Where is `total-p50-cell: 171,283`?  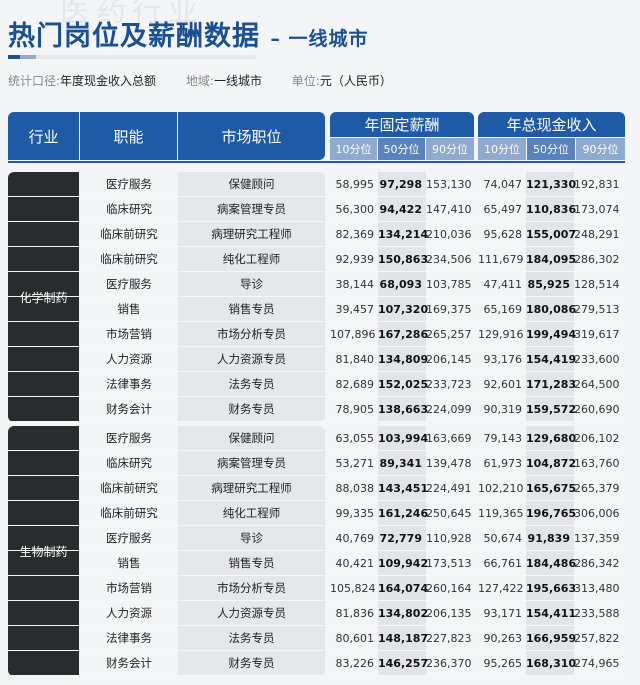 total-p50-cell: 171,283 is located at coordinates (551, 384).